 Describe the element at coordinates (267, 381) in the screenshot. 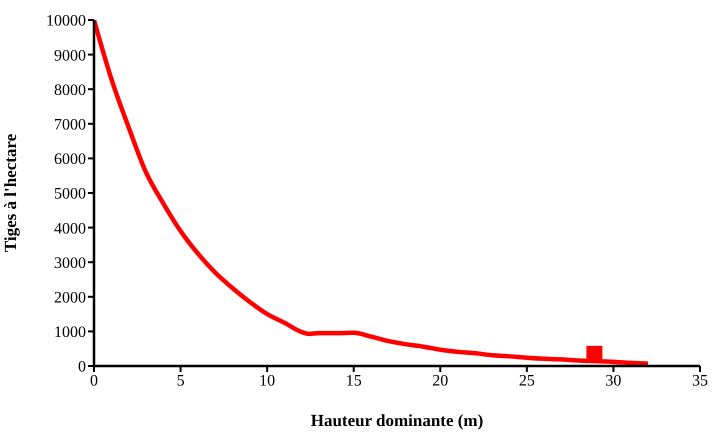

I see `x-tick-label: 10` at that location.